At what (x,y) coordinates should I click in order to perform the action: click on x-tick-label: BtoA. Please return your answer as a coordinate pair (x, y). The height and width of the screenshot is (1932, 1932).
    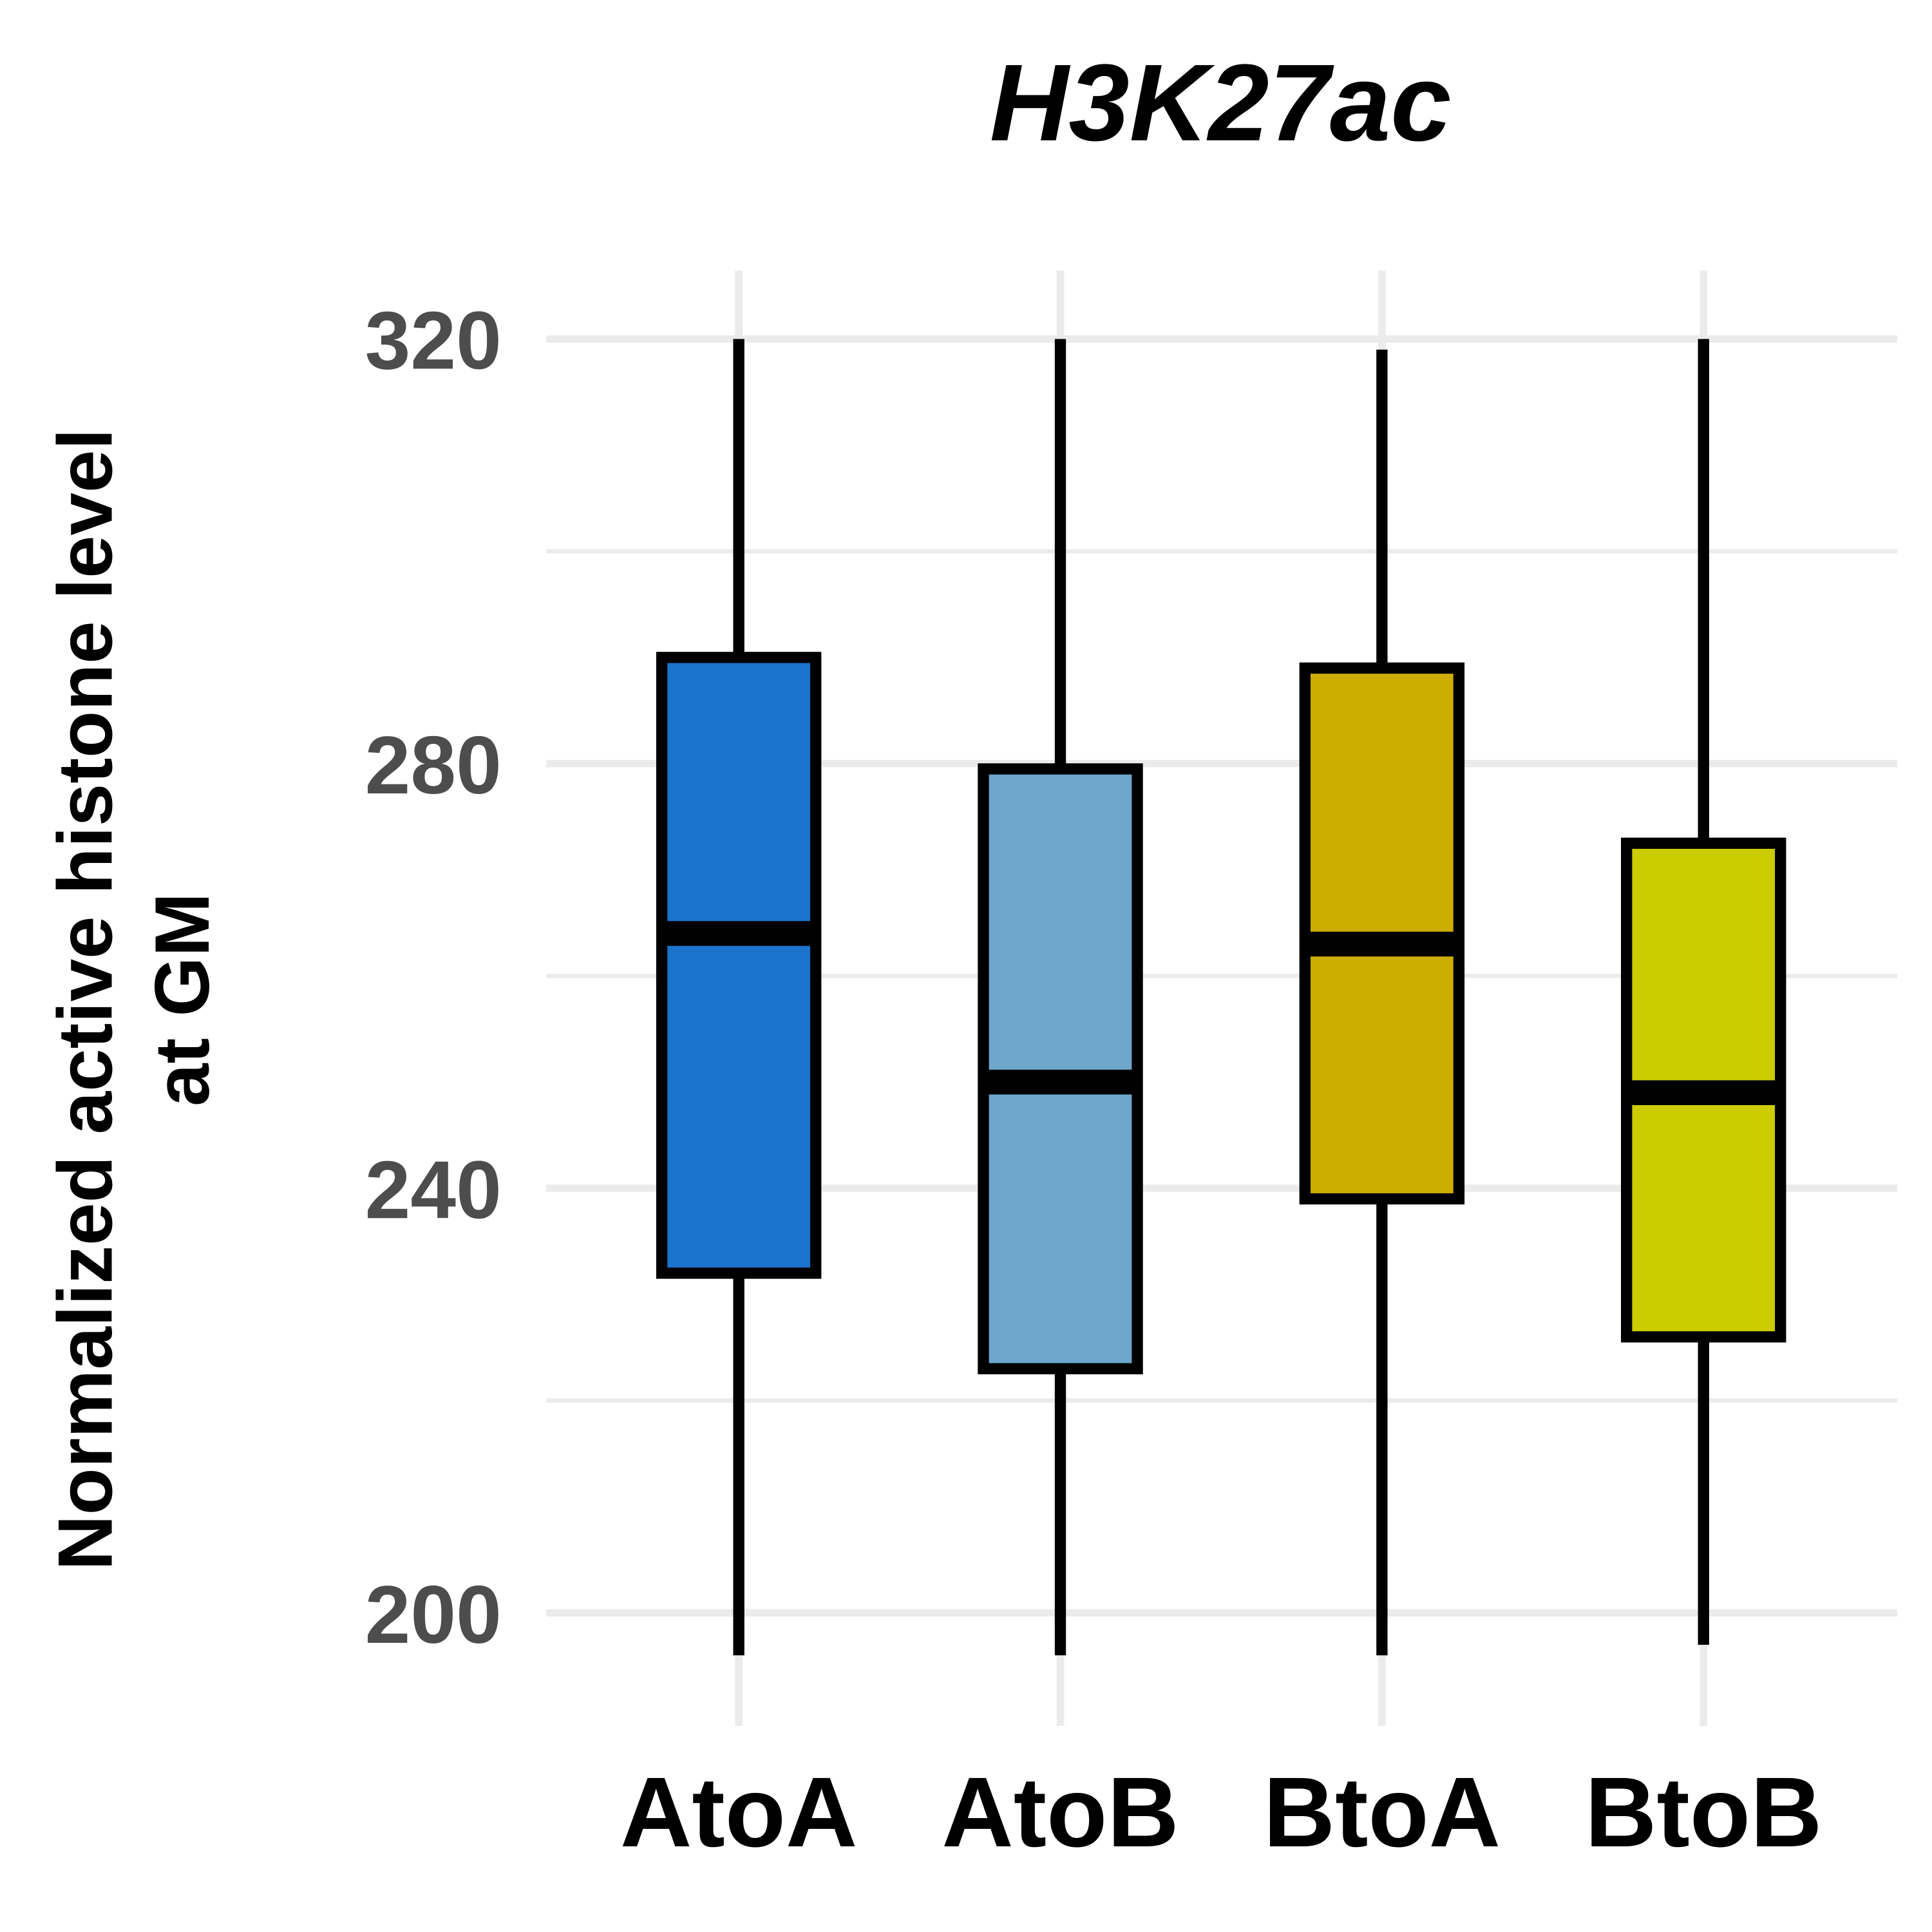
    Looking at the image, I should click on (1382, 1812).